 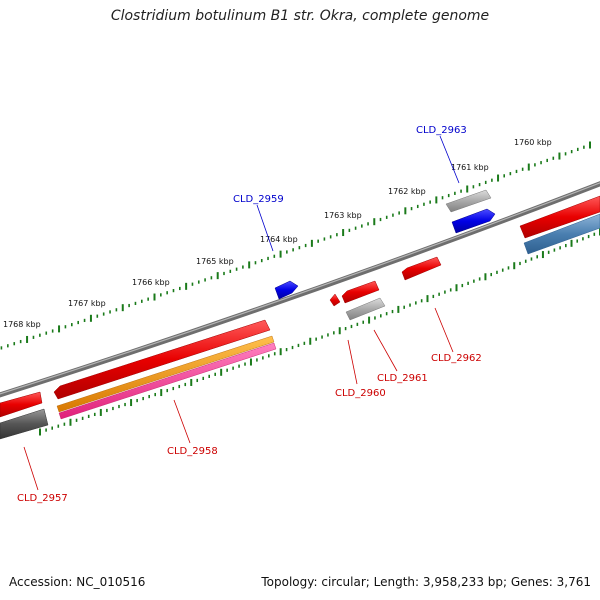 I want to click on ruler-label-1761: 1761 kbp, so click(x=470, y=167).